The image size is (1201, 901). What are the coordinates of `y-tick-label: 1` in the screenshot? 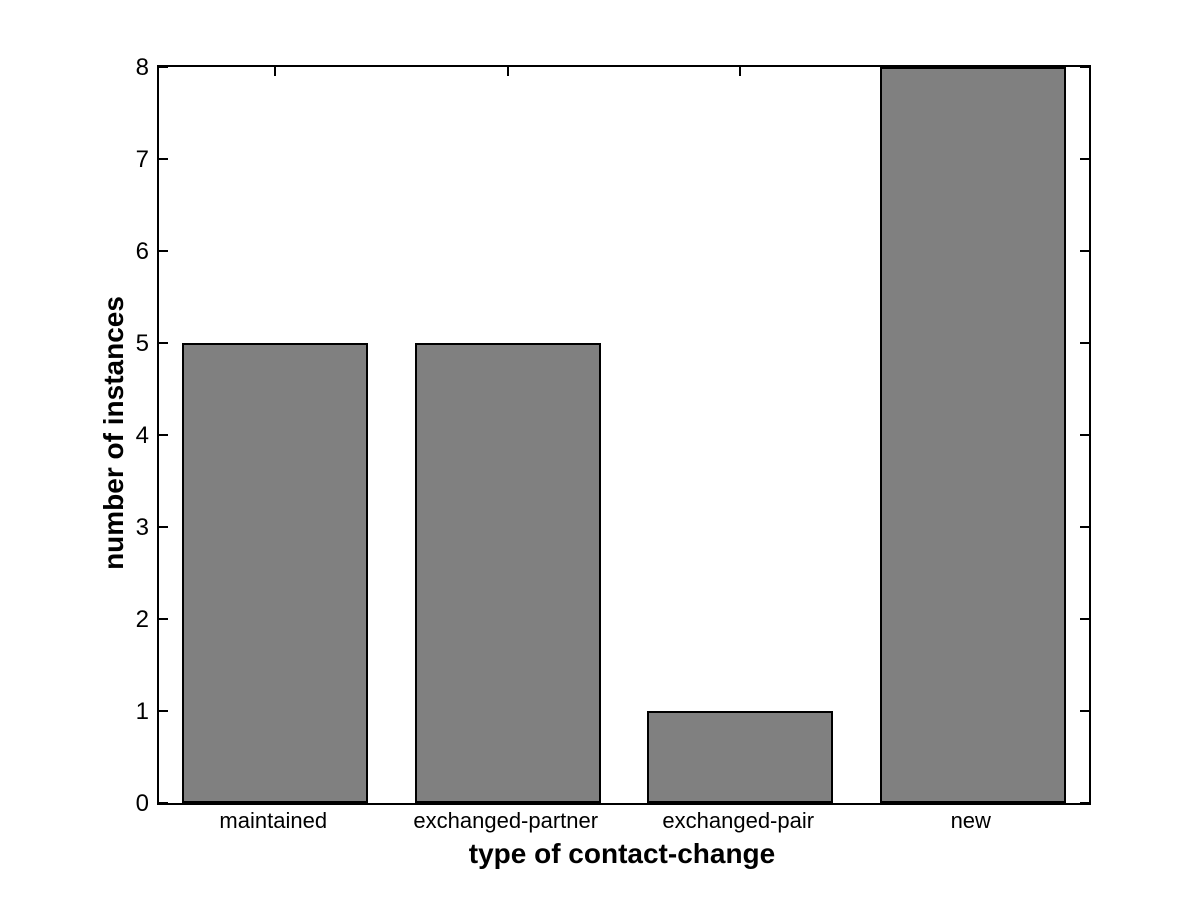 It's located at (142, 711).